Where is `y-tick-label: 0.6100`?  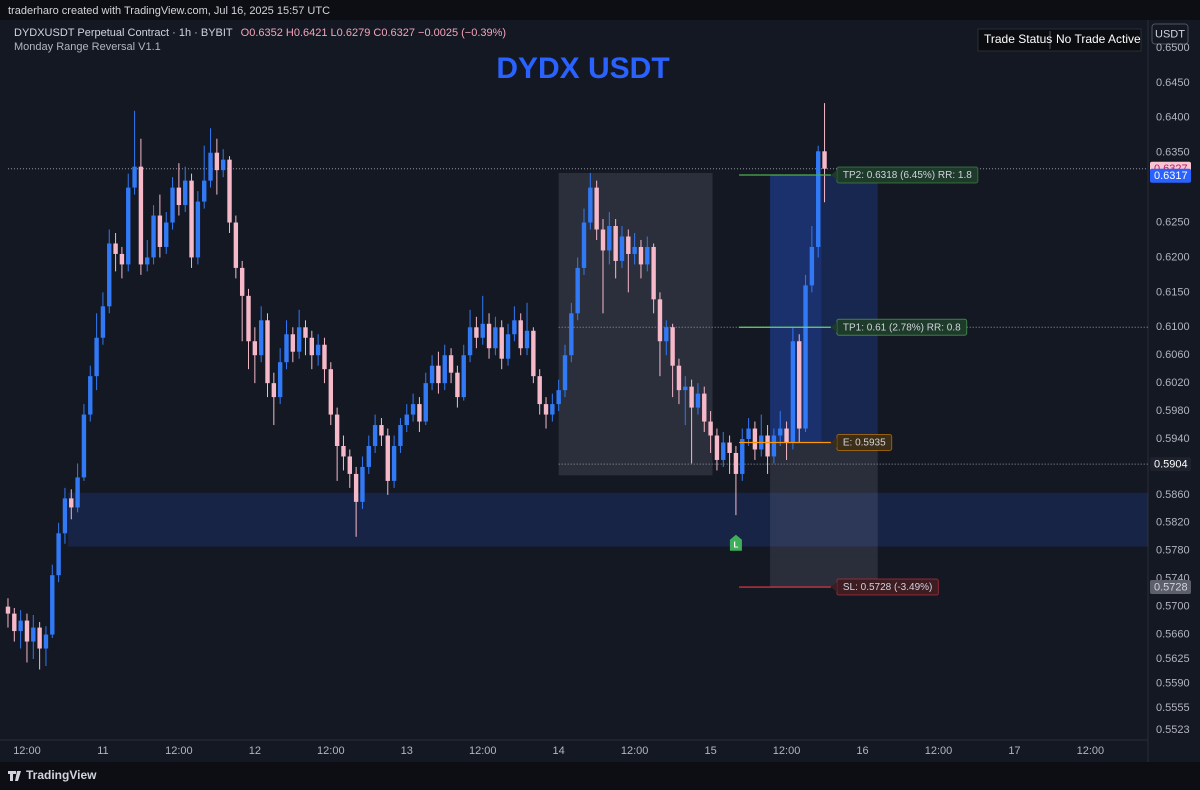 y-tick-label: 0.6100 is located at coordinates (1173, 327).